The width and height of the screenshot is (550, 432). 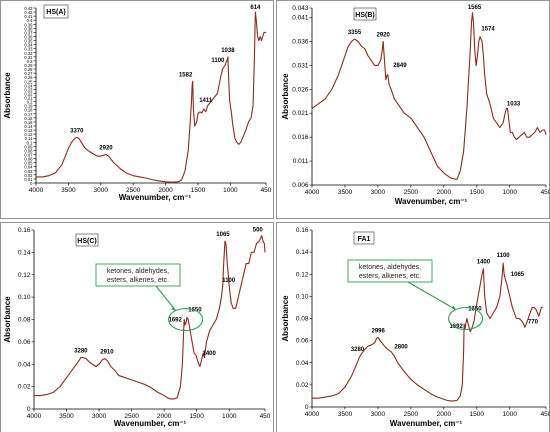 What do you see at coordinates (390, 267) in the screenshot?
I see `annotation-text: ketones, aldehydes,` at bounding box center [390, 267].